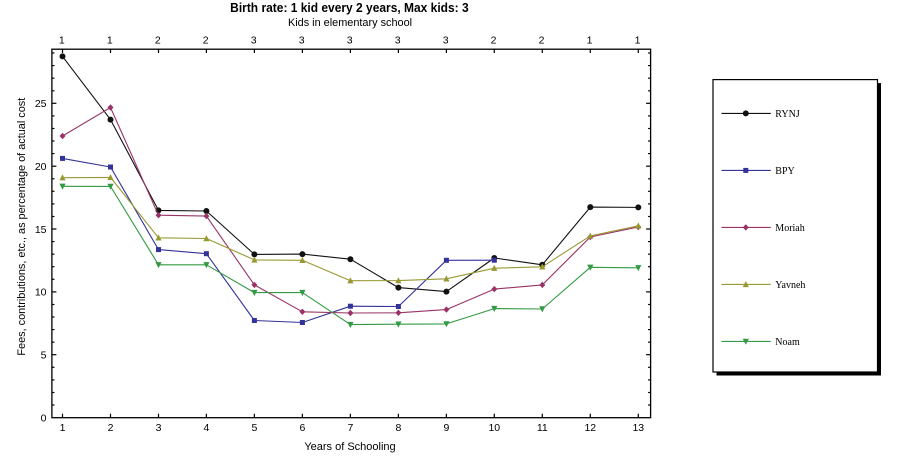 The width and height of the screenshot is (900, 470). Describe the element at coordinates (590, 428) in the screenshot. I see `svg-text: 12` at that location.